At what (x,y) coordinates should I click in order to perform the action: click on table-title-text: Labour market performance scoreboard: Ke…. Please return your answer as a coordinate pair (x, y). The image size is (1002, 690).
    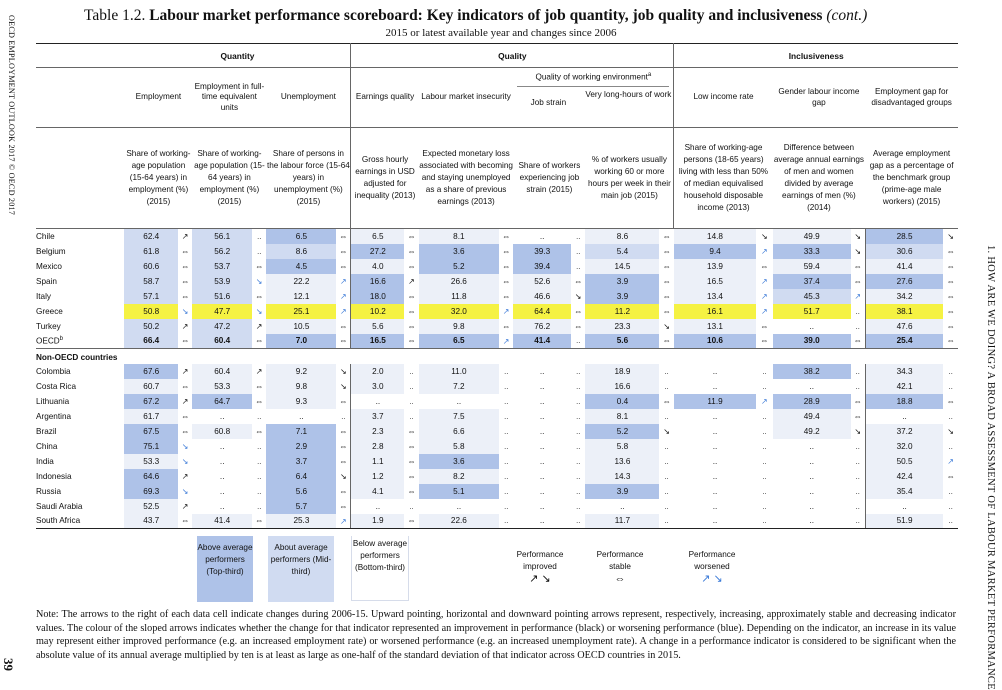
    Looking at the image, I should click on (486, 15).